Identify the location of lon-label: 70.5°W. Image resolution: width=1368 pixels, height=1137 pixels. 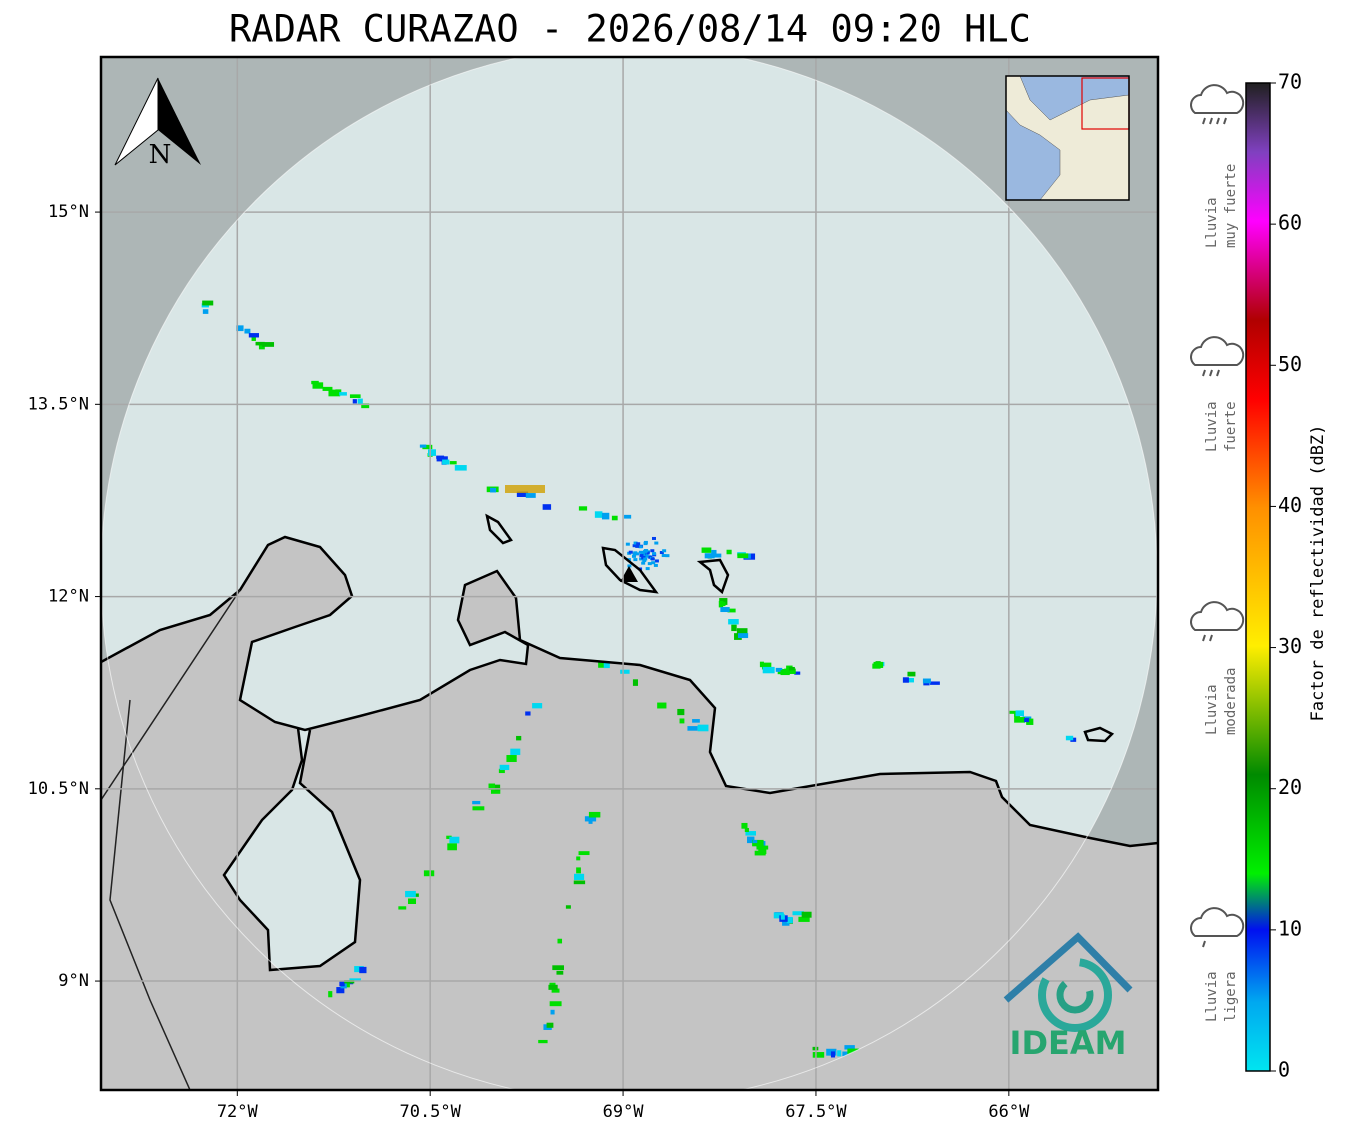
(430, 1112).